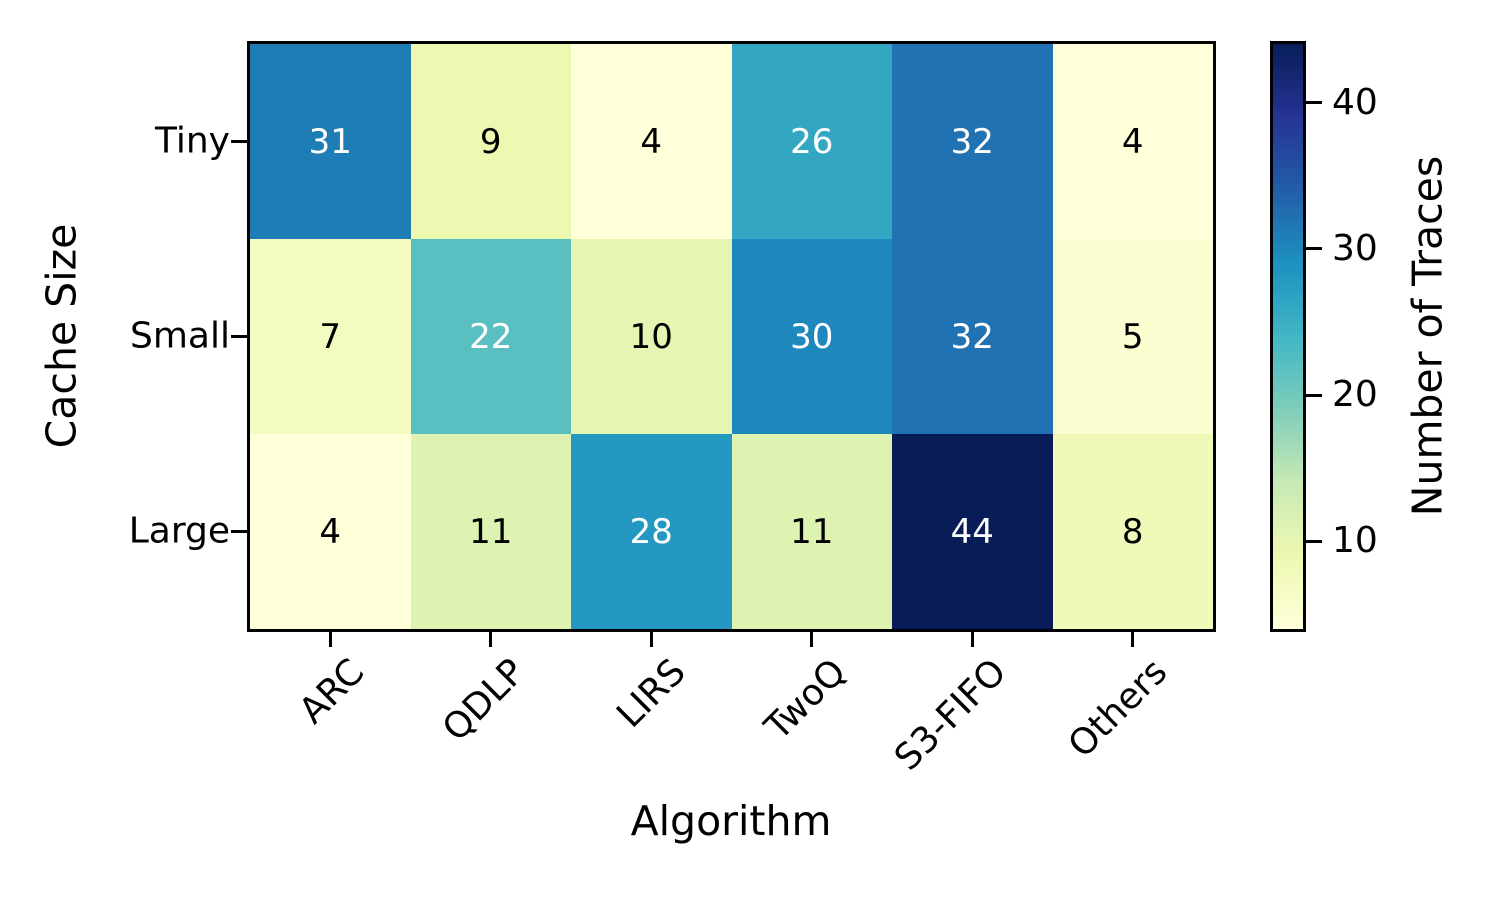 The height and width of the screenshot is (900, 1500). I want to click on x-tick-label-ARC: ARC, so click(332, 691).